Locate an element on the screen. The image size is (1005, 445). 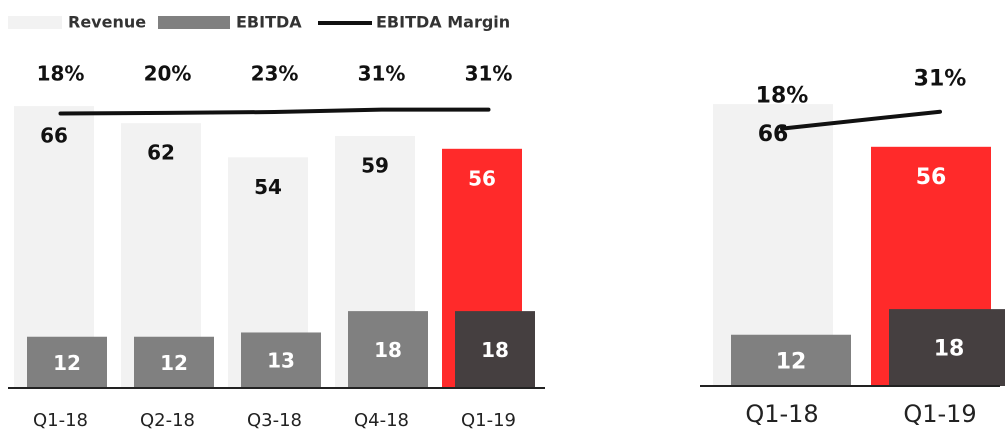
data-label: 54 is located at coordinates (268, 187).